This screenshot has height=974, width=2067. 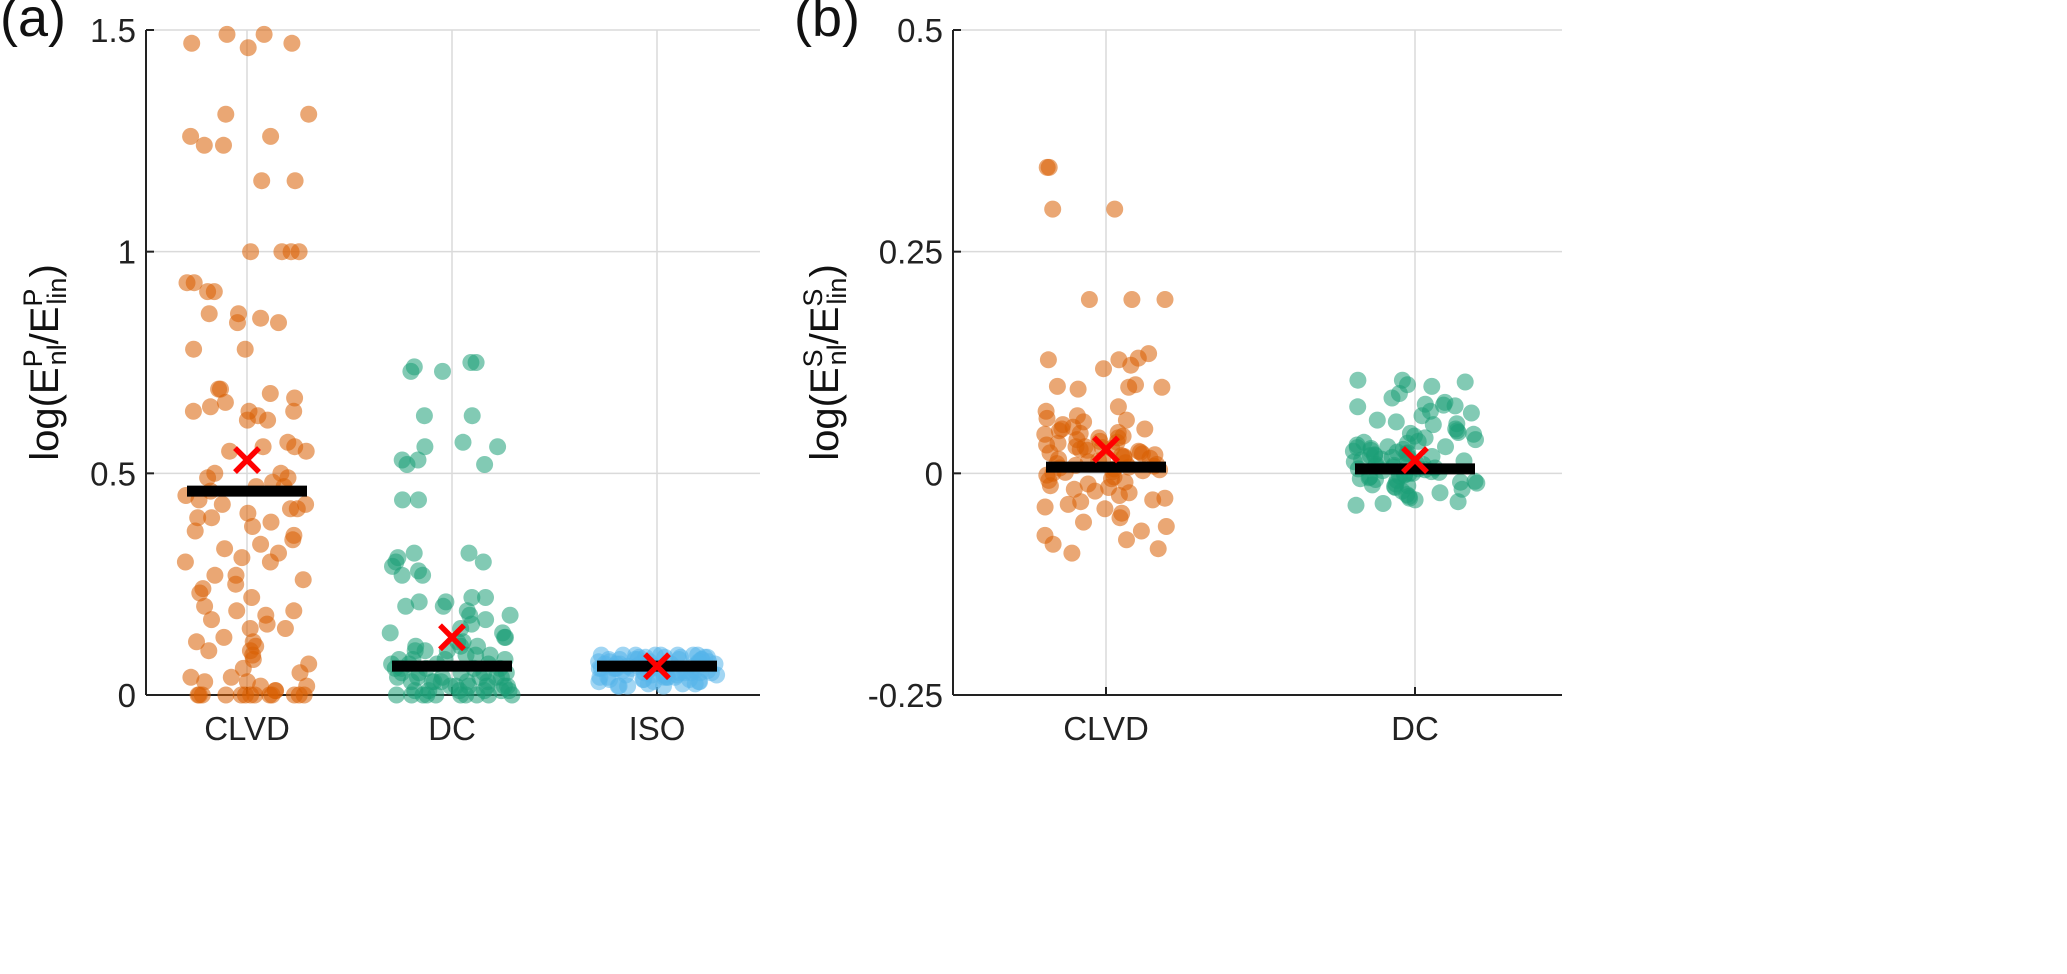 I want to click on y-tick-label: 1, so click(x=127, y=252).